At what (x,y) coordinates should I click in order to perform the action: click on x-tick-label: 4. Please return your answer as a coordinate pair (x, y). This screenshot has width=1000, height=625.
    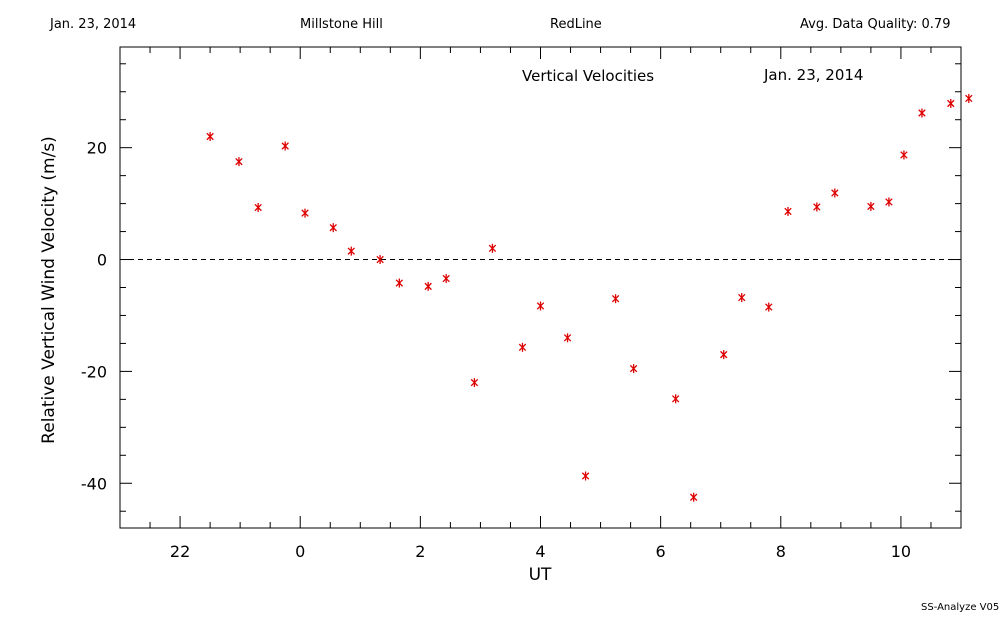
    Looking at the image, I should click on (540, 551).